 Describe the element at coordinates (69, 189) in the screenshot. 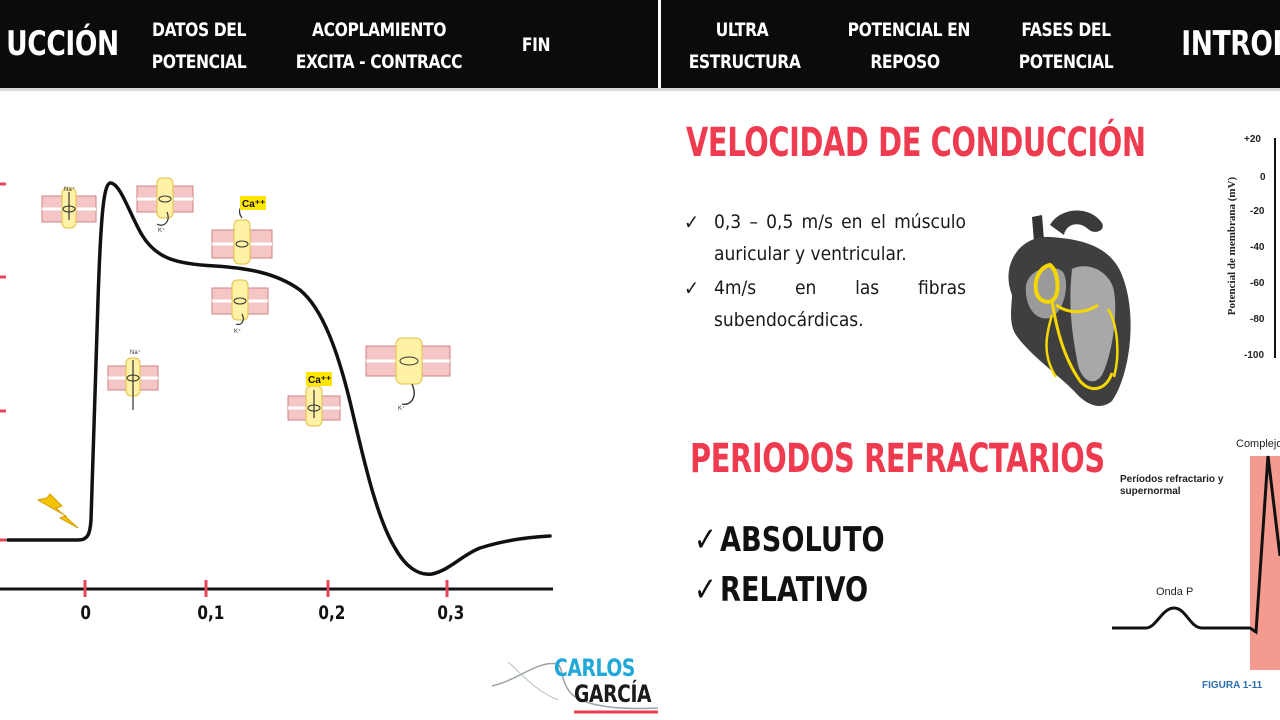

I see `ion-label-na-top: Na⁺` at that location.